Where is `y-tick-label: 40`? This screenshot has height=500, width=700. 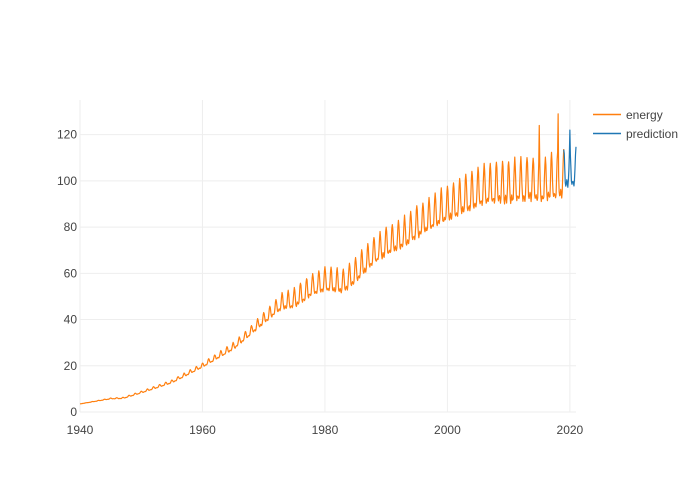 y-tick-label: 40 is located at coordinates (71, 320).